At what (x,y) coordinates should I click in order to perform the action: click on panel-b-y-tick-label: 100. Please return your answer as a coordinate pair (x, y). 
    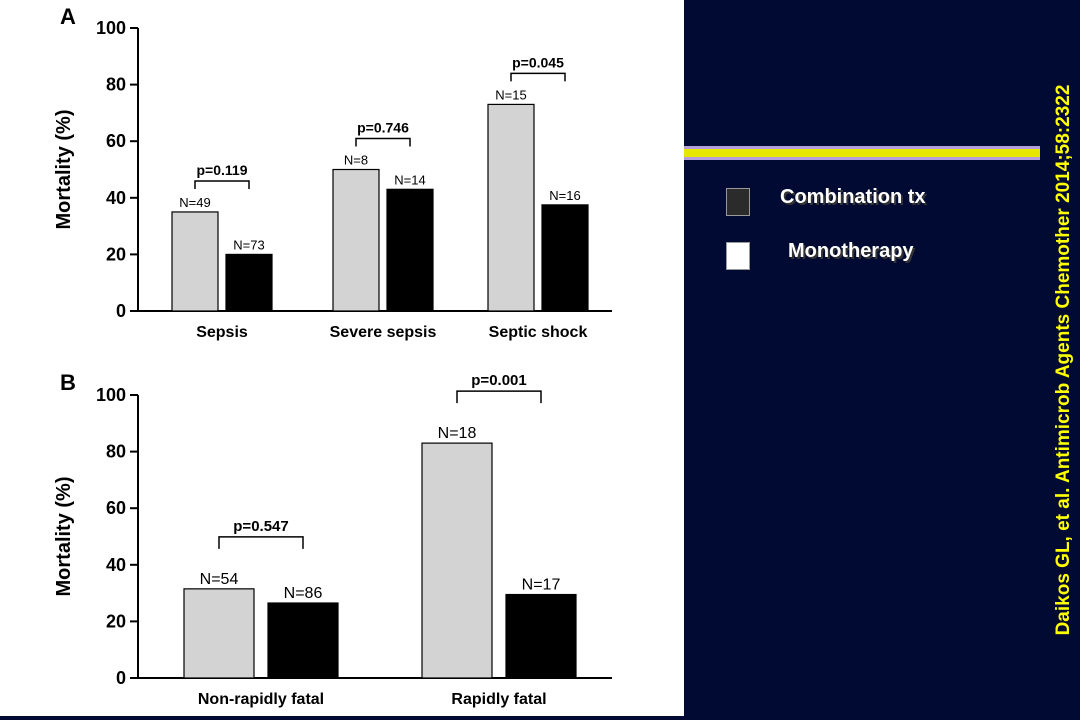
    Looking at the image, I should click on (111, 395).